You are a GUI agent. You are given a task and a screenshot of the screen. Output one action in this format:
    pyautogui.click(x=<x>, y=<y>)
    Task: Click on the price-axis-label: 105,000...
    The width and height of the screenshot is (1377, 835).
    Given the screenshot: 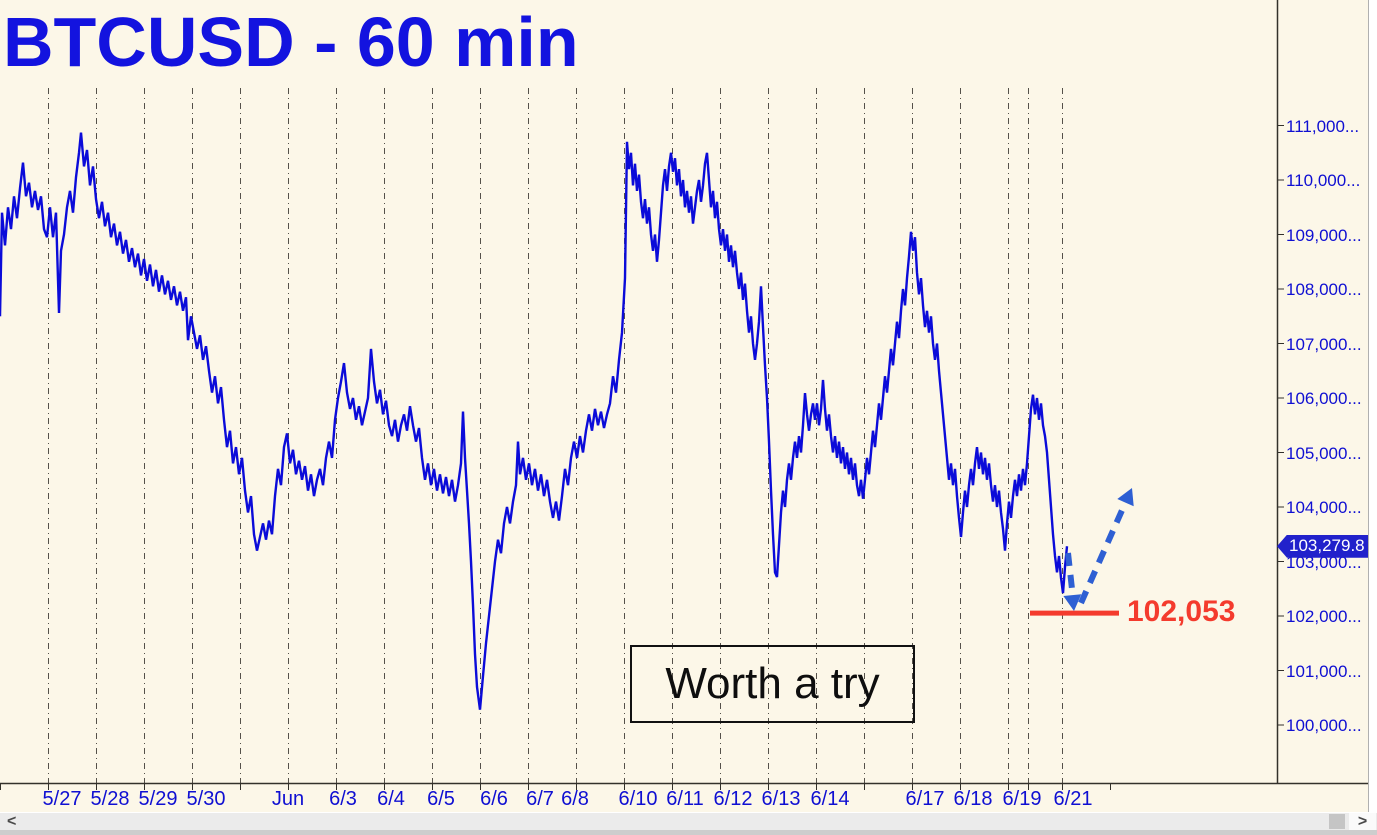 What is the action you would take?
    pyautogui.click(x=1324, y=453)
    